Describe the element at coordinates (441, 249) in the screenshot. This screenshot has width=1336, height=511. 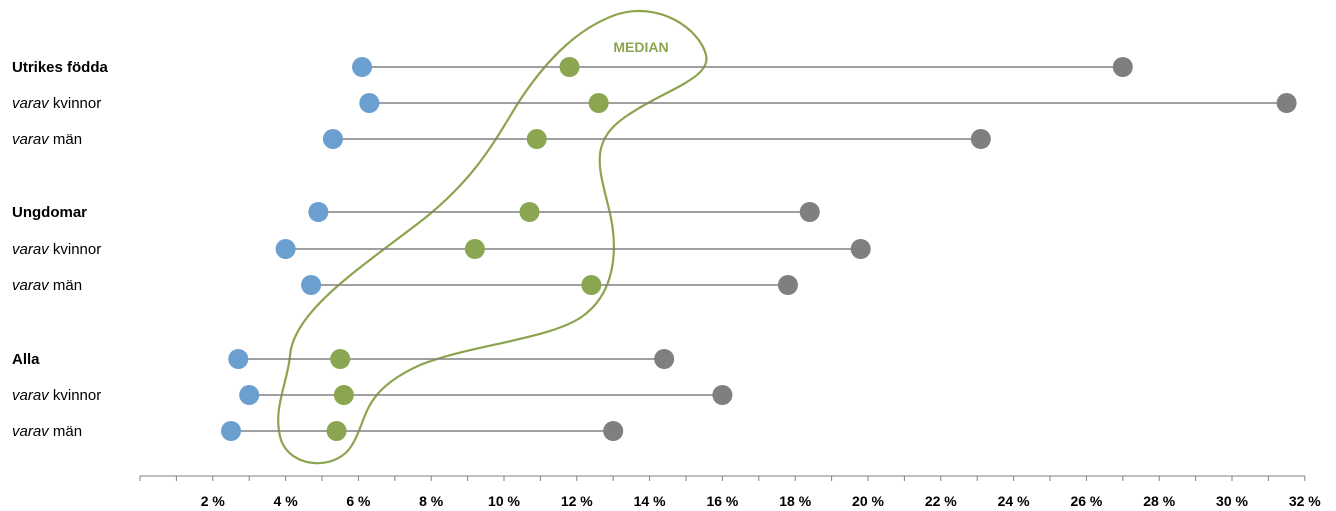
I see `row-4: varav kvinnor` at that location.